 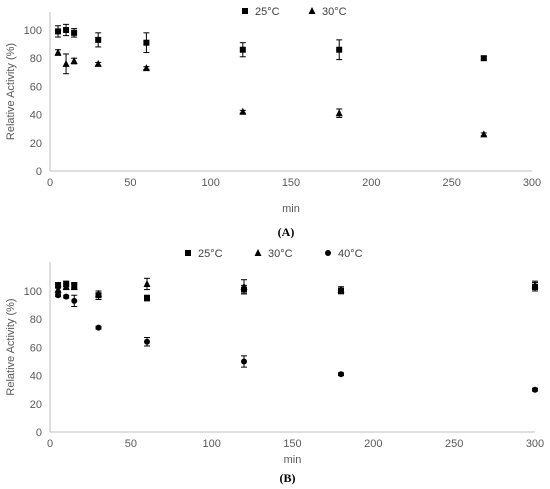 I want to click on panel-b-y-tick-label: 40, so click(x=36, y=377).